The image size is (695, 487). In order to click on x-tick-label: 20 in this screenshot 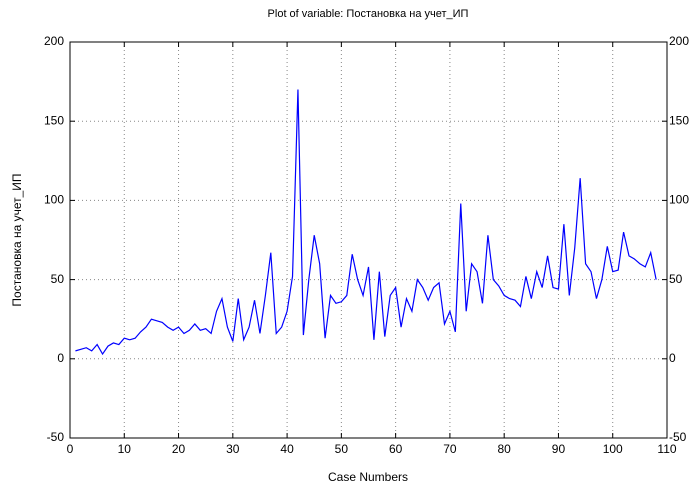, I will do `click(179, 449)`.